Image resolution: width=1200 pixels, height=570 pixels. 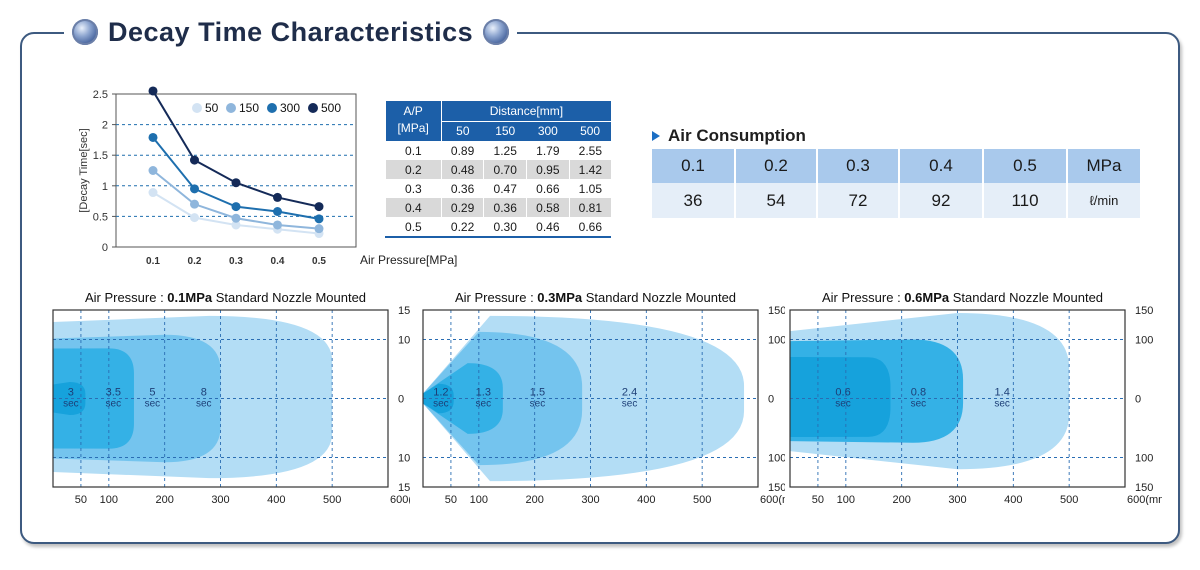 What do you see at coordinates (100, 95) in the screenshot?
I see `y-tick-label: 2.5` at bounding box center [100, 95].